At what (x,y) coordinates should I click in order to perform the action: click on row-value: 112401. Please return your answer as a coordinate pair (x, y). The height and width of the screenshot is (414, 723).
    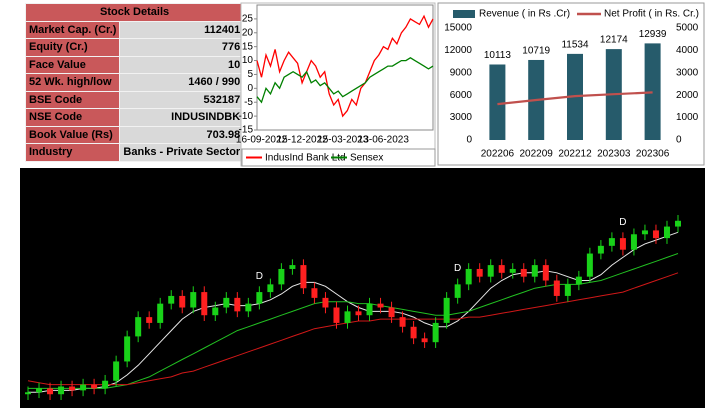
    Looking at the image, I should click on (182, 29).